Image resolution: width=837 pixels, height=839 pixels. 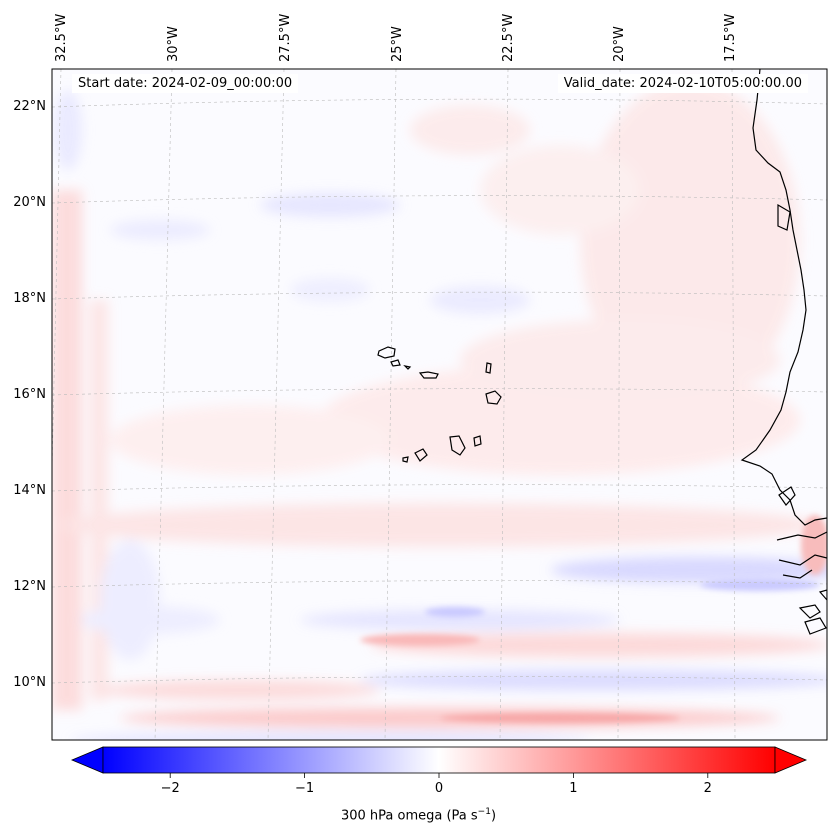 I want to click on longitude-label: 20°W, so click(x=619, y=44).